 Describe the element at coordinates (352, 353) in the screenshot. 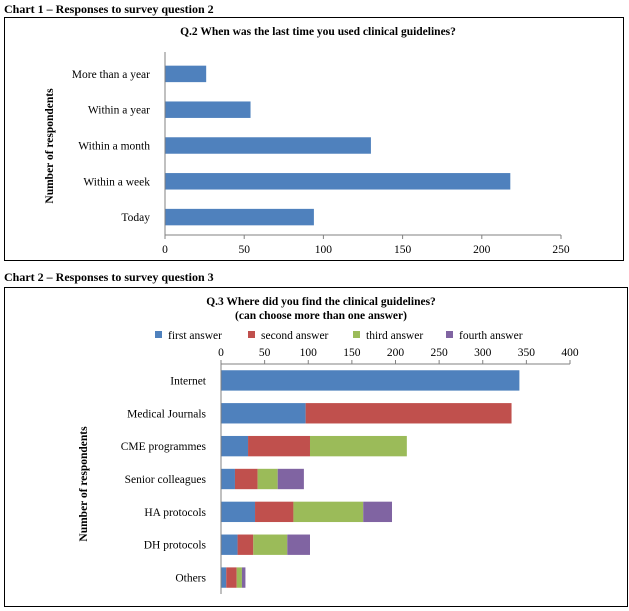

I see `chart2-x-tick-label: 150` at that location.